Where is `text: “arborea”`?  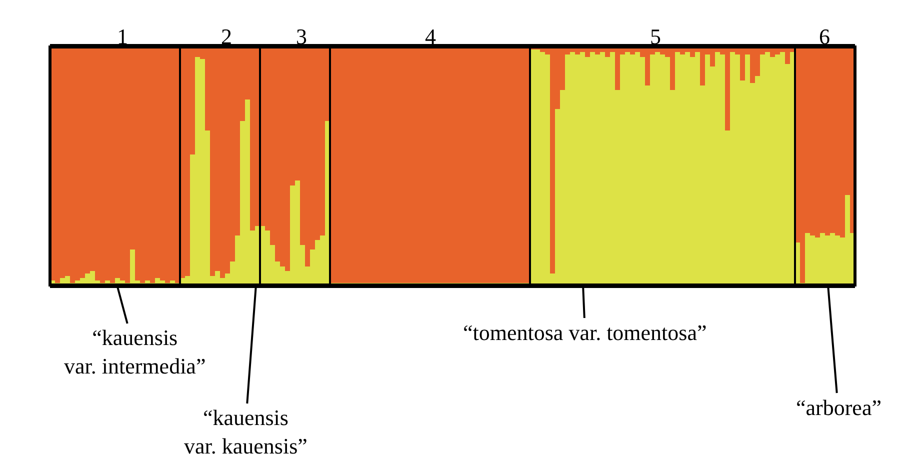 text: “arborea” is located at coordinates (839, 407).